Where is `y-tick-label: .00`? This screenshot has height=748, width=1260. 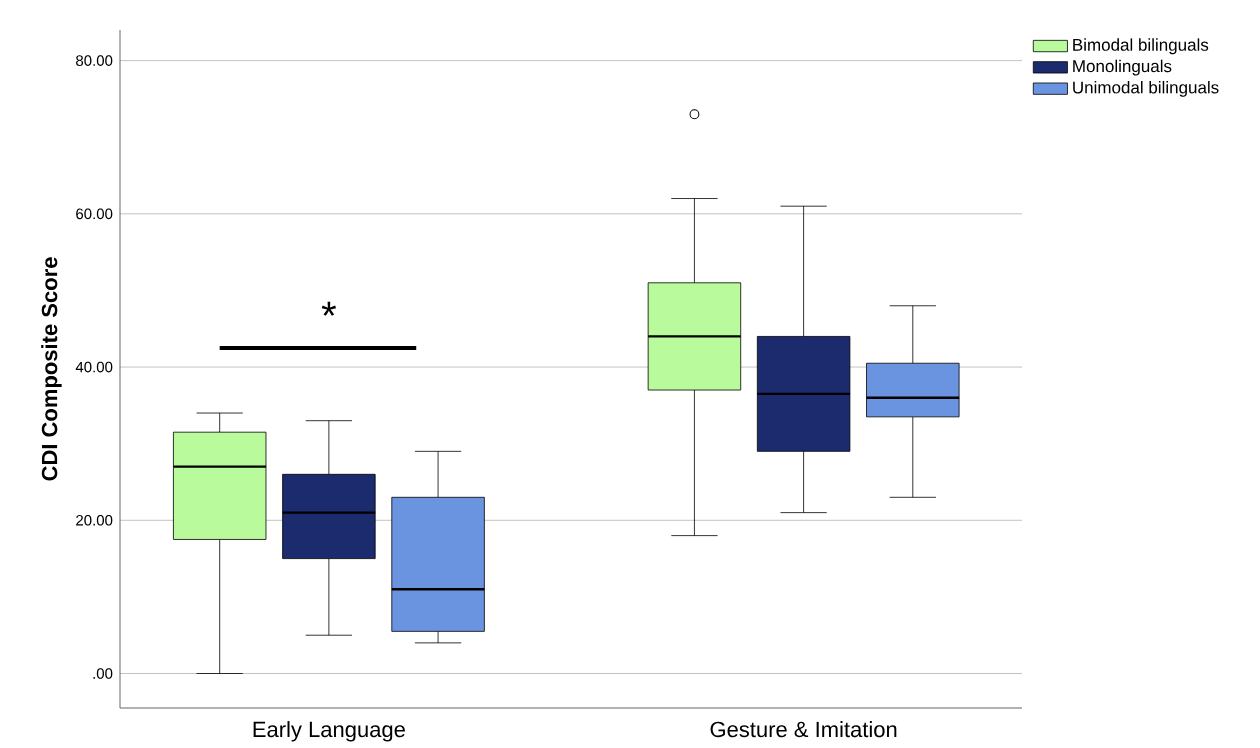
y-tick-label: .00 is located at coordinates (103, 673).